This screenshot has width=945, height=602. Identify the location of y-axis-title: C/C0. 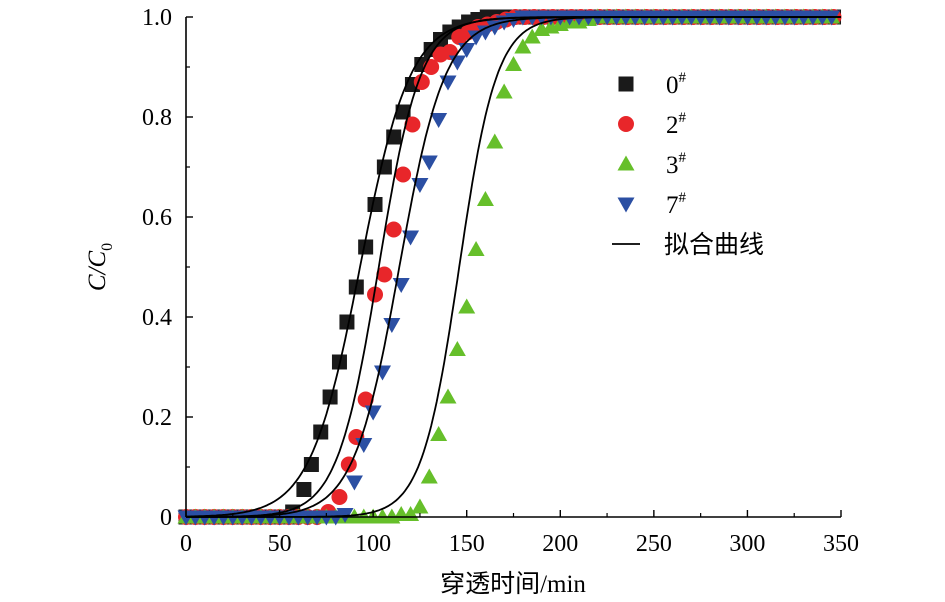
(100, 267).